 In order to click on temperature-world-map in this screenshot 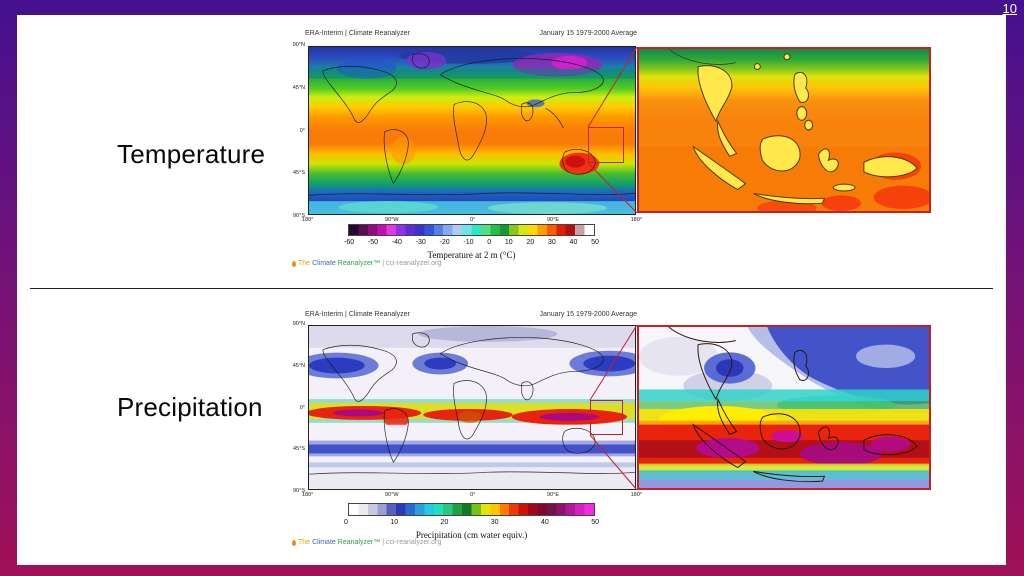, I will do `click(472, 130)`.